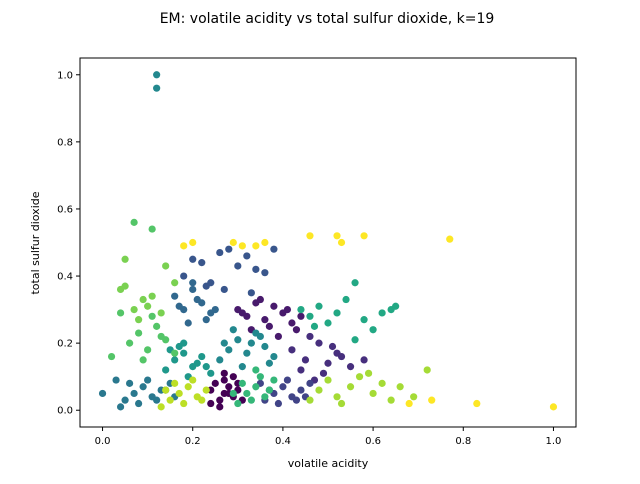  What do you see at coordinates (65, 277) in the screenshot?
I see `y-tick-label: 0.4` at bounding box center [65, 277].